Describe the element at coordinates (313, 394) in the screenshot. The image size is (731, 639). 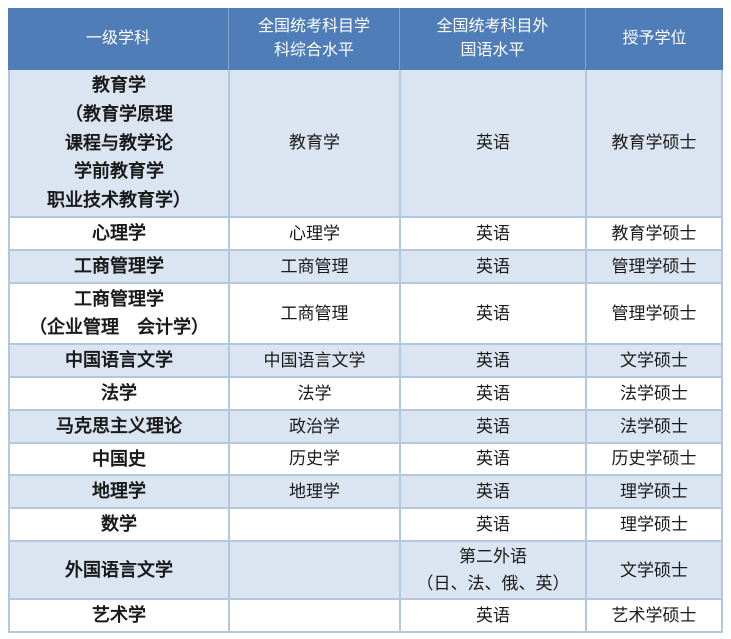
I see `cell-subject-level: 法学` at that location.